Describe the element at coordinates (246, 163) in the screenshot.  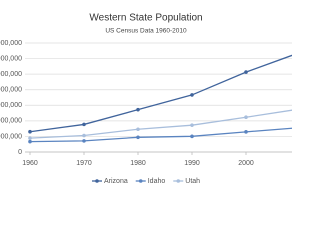
I see `x-tick-label: 2000` at that location.